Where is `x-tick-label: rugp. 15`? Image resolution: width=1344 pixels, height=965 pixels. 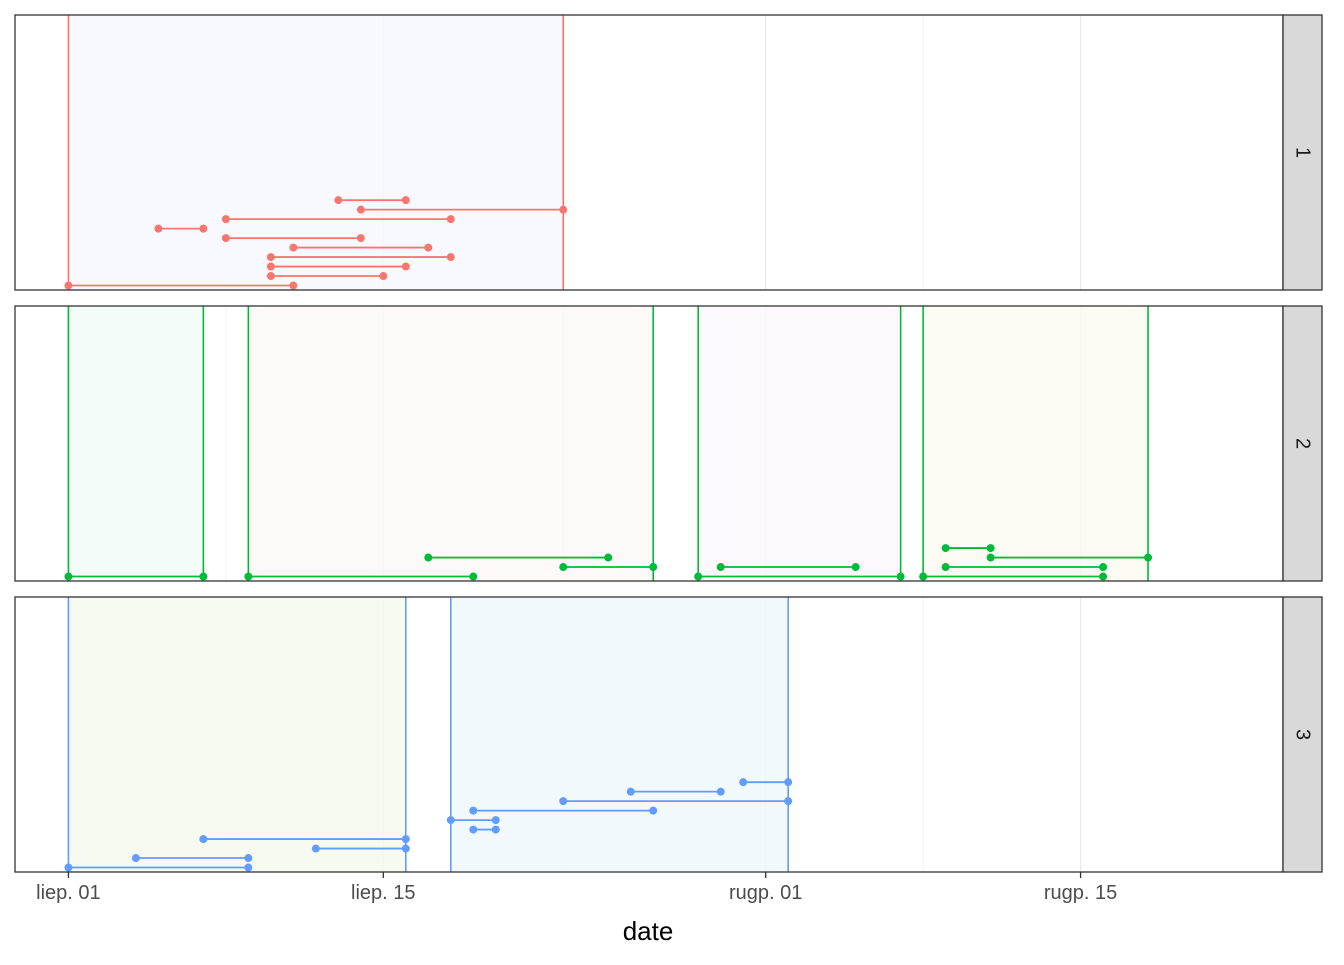
x-tick-label: rugp. 15 is located at coordinates (1080, 893).